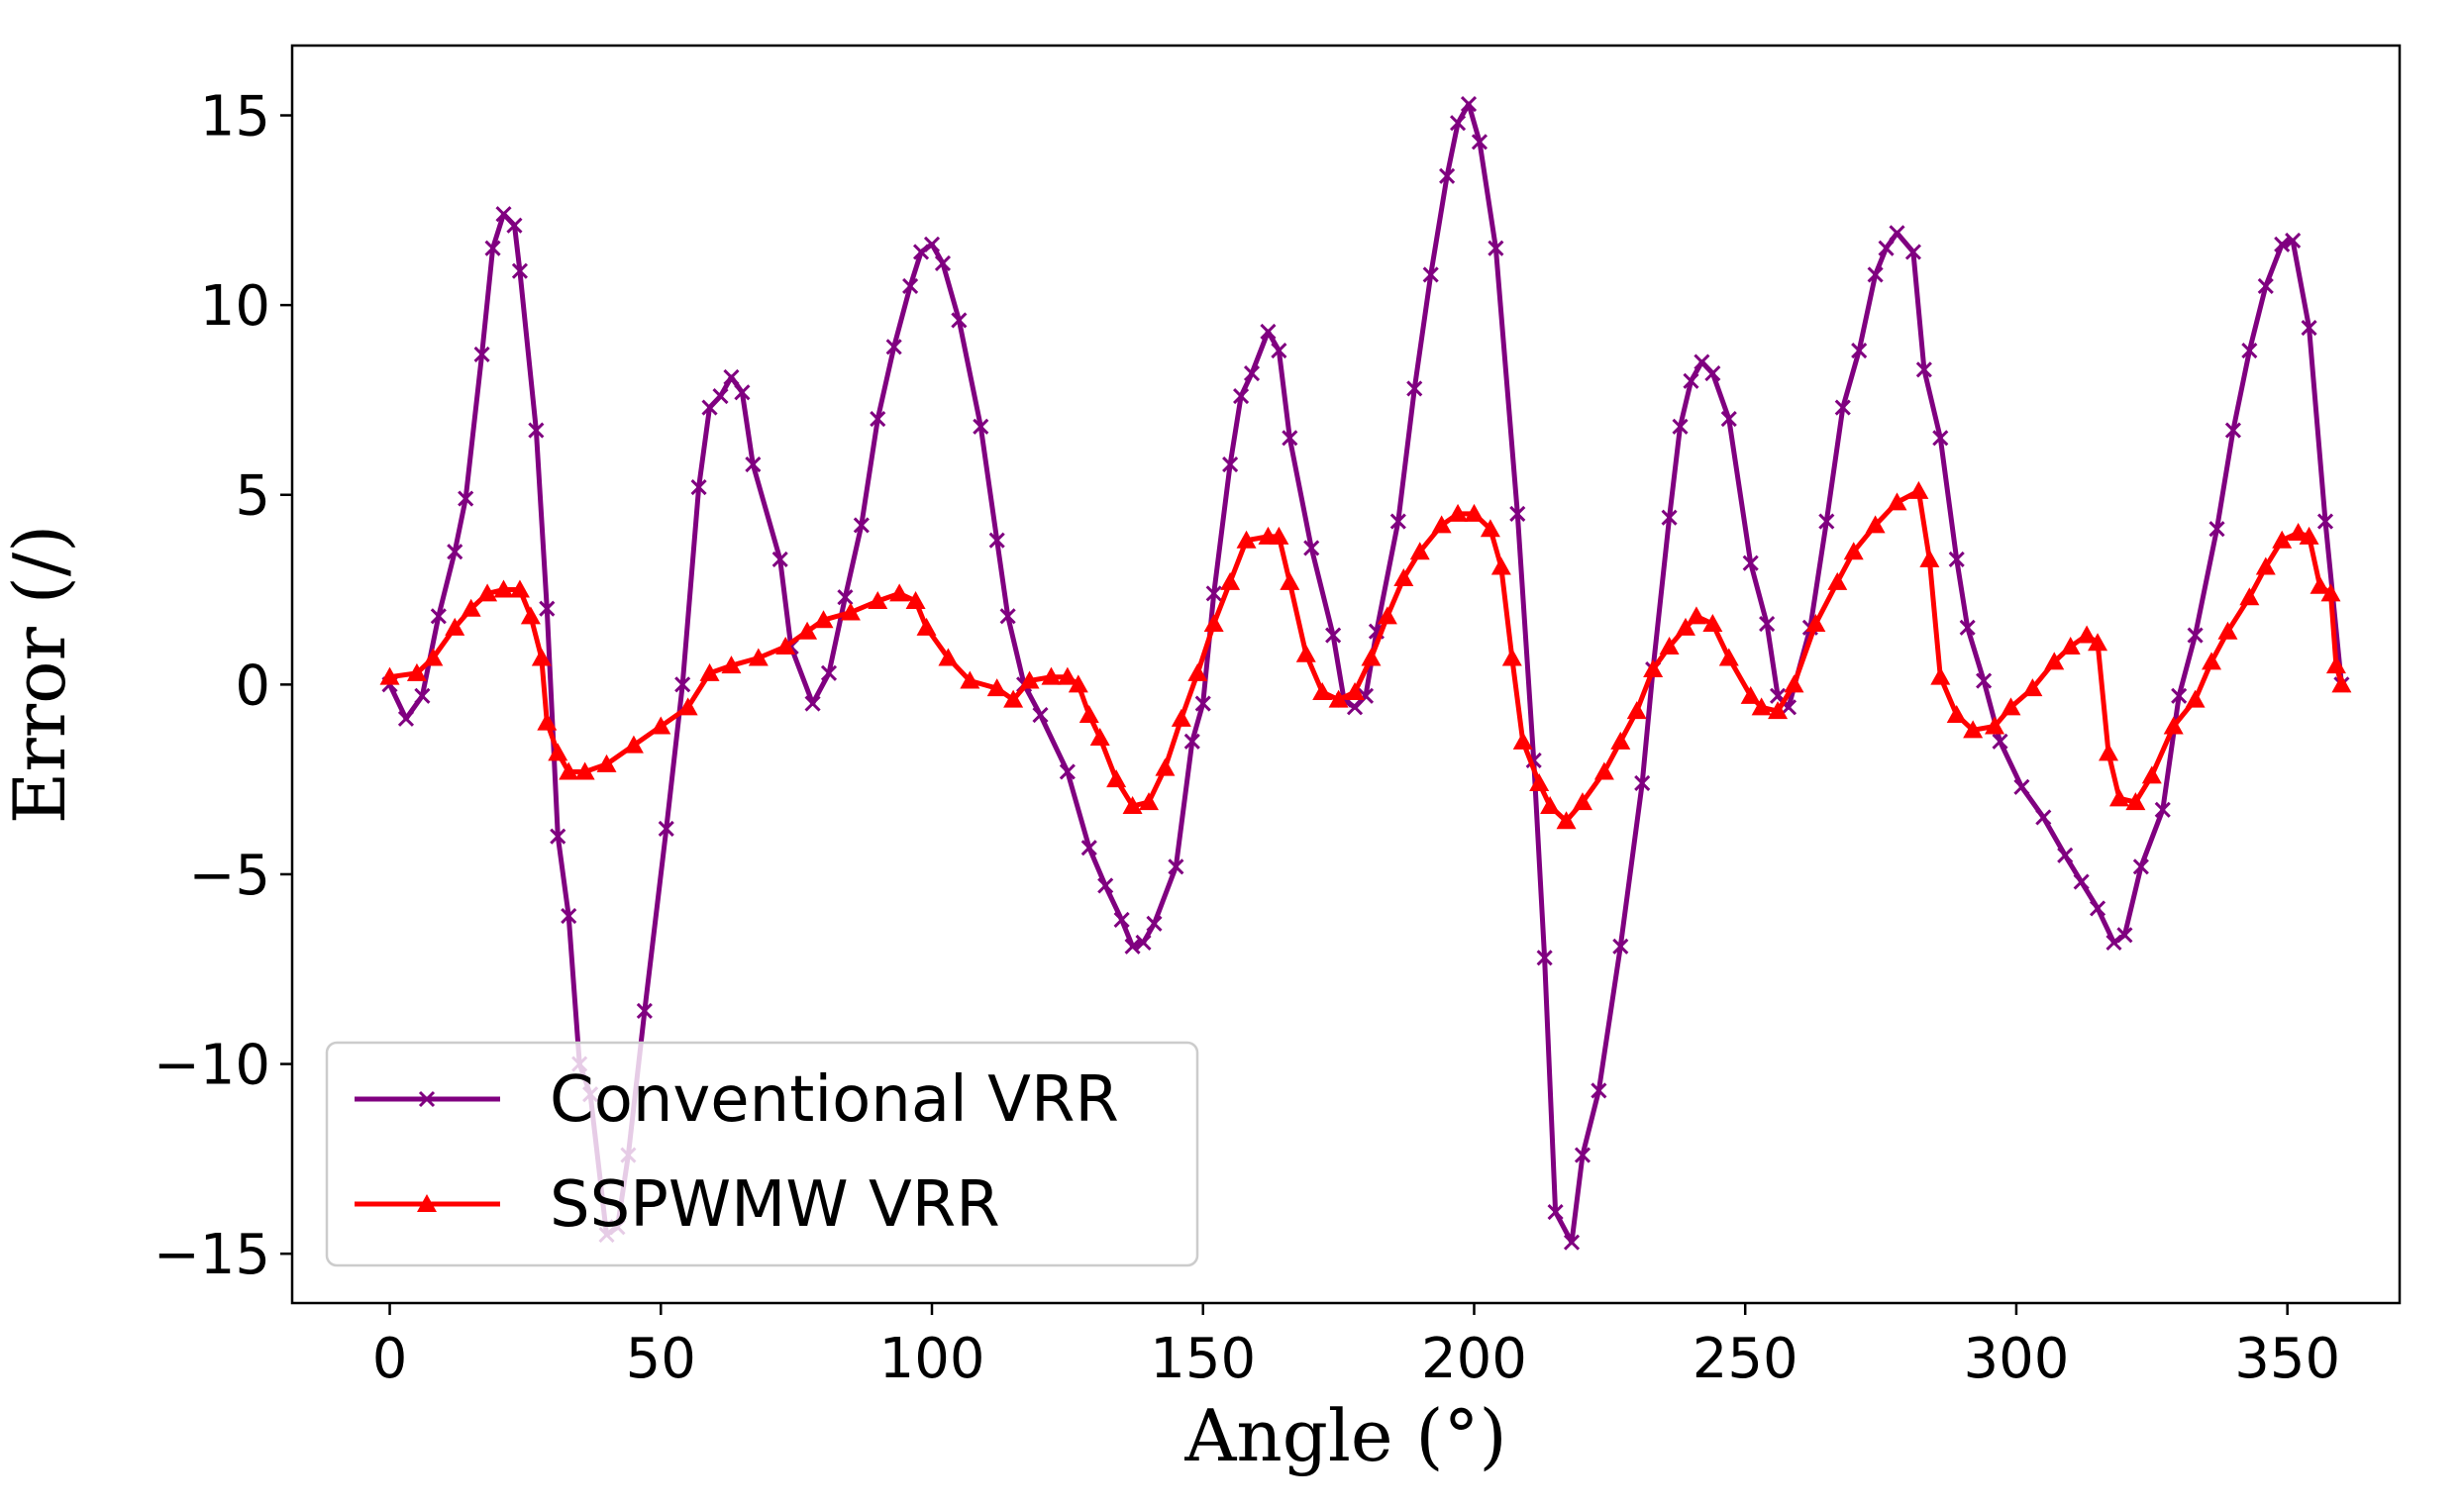  I want to click on y-tick-label: −5, so click(229, 876).